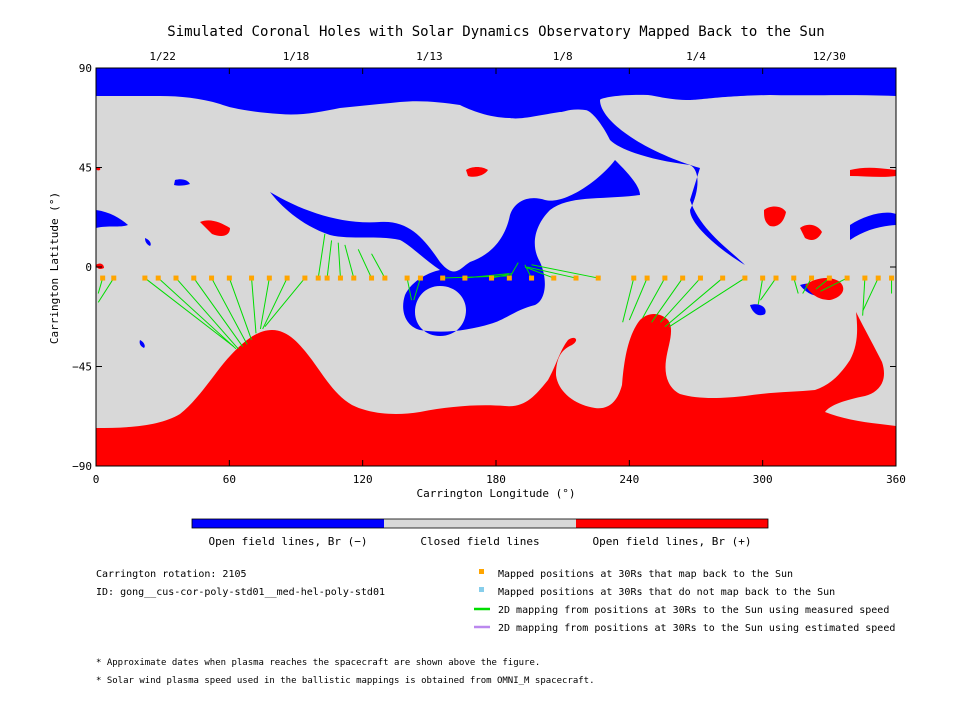 The width and height of the screenshot is (960, 720). Describe the element at coordinates (672, 523) in the screenshot. I see `colorbar-positive` at that location.